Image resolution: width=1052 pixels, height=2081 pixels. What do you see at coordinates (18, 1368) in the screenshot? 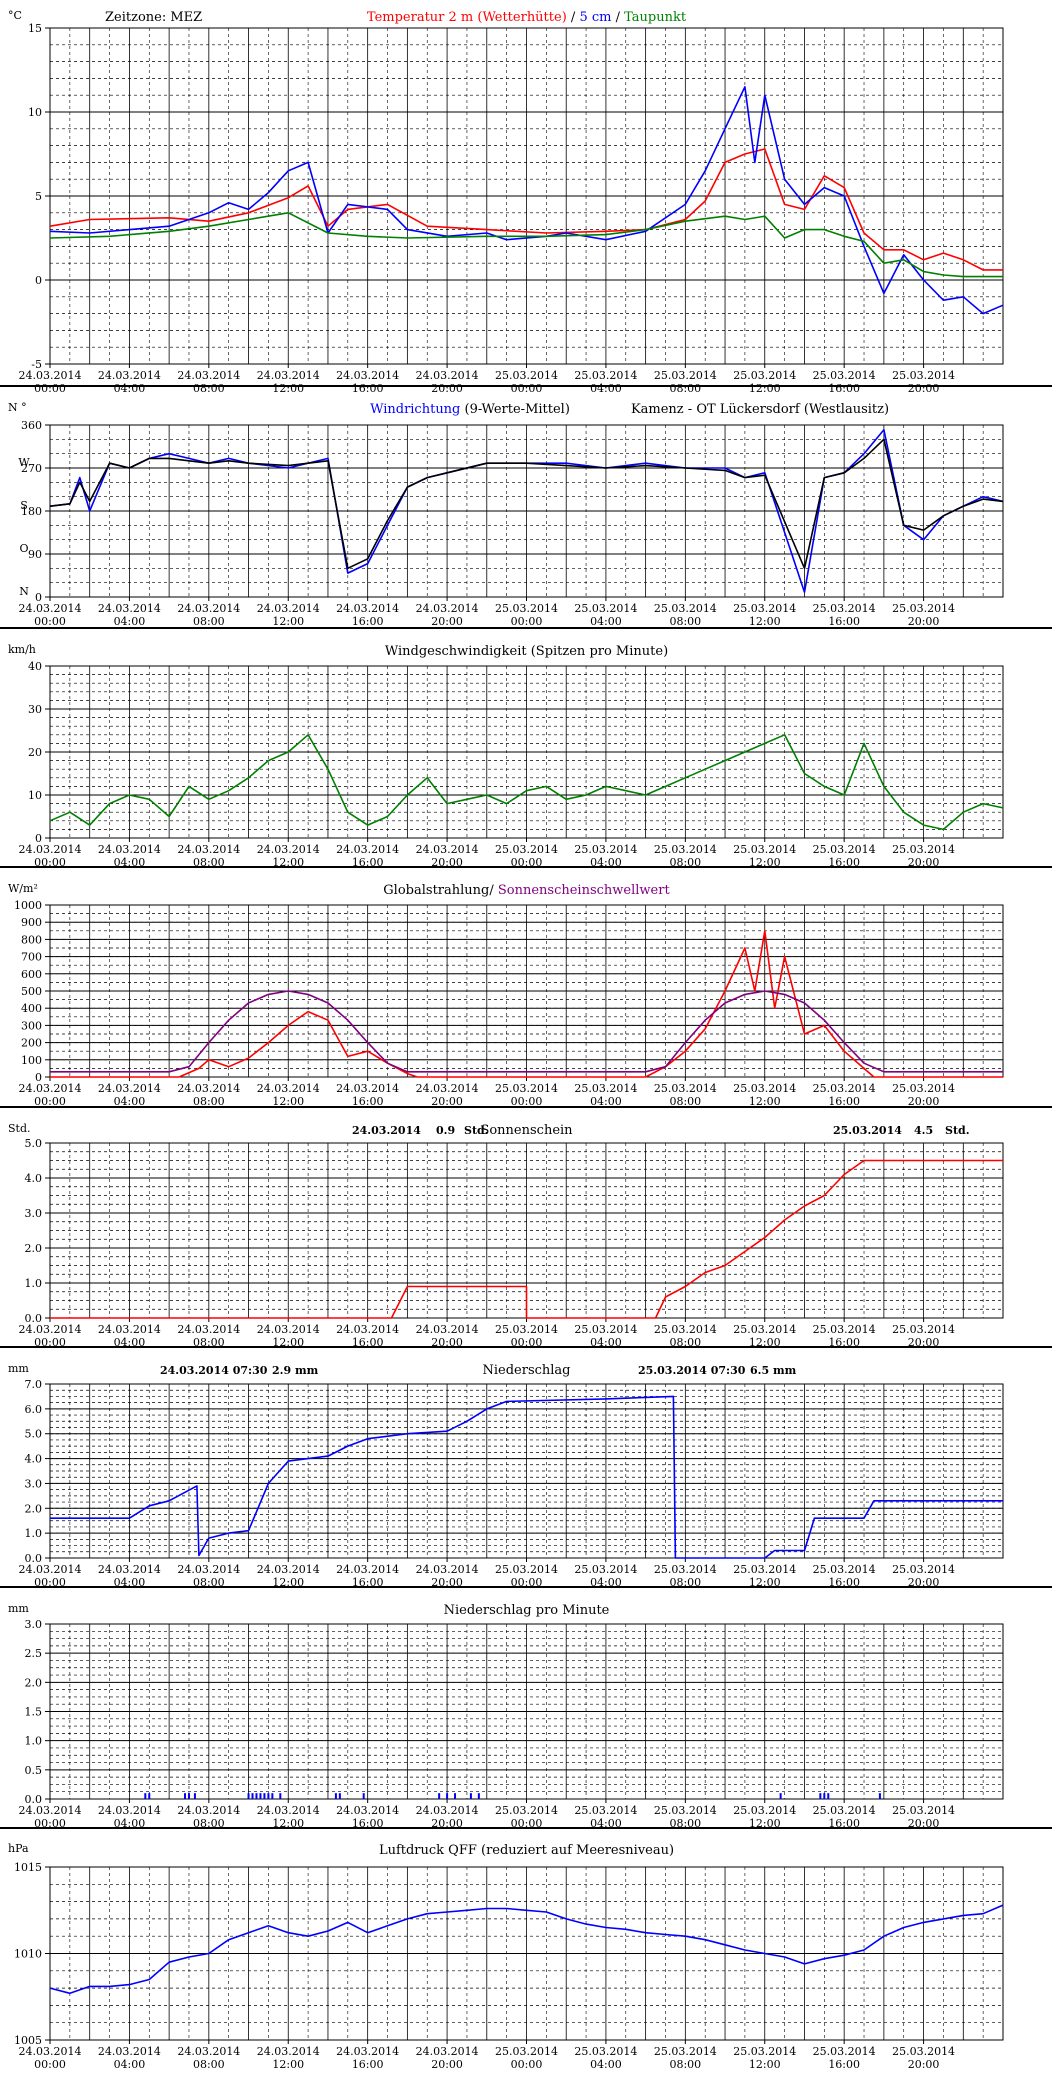
I see `y-unit-label: mm` at bounding box center [18, 1368].